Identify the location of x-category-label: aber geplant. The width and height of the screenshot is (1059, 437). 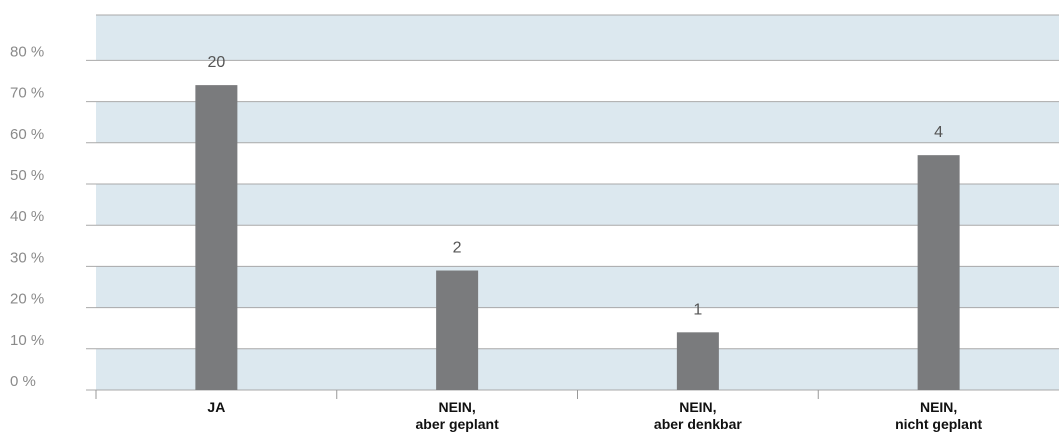
(458, 424).